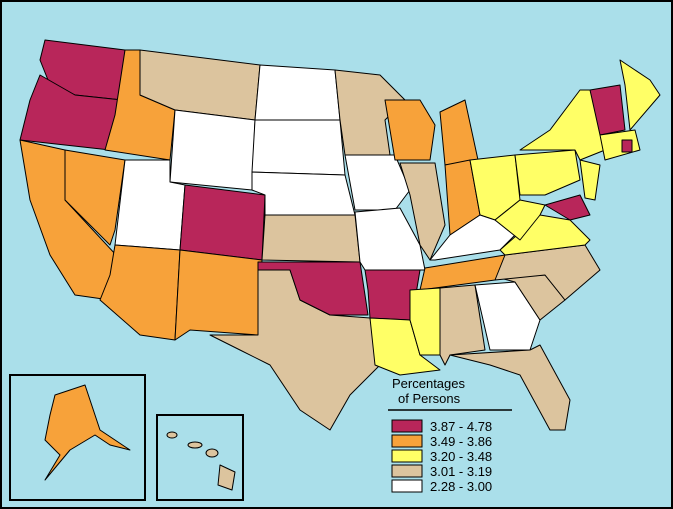 The height and width of the screenshot is (509, 673). I want to click on legend-label: 3.20 - 3.48, so click(461, 456).